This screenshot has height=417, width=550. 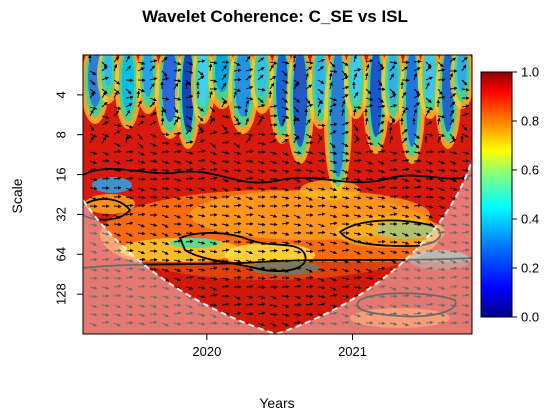 I want to click on coi-shade-left, so click(x=179, y=267).